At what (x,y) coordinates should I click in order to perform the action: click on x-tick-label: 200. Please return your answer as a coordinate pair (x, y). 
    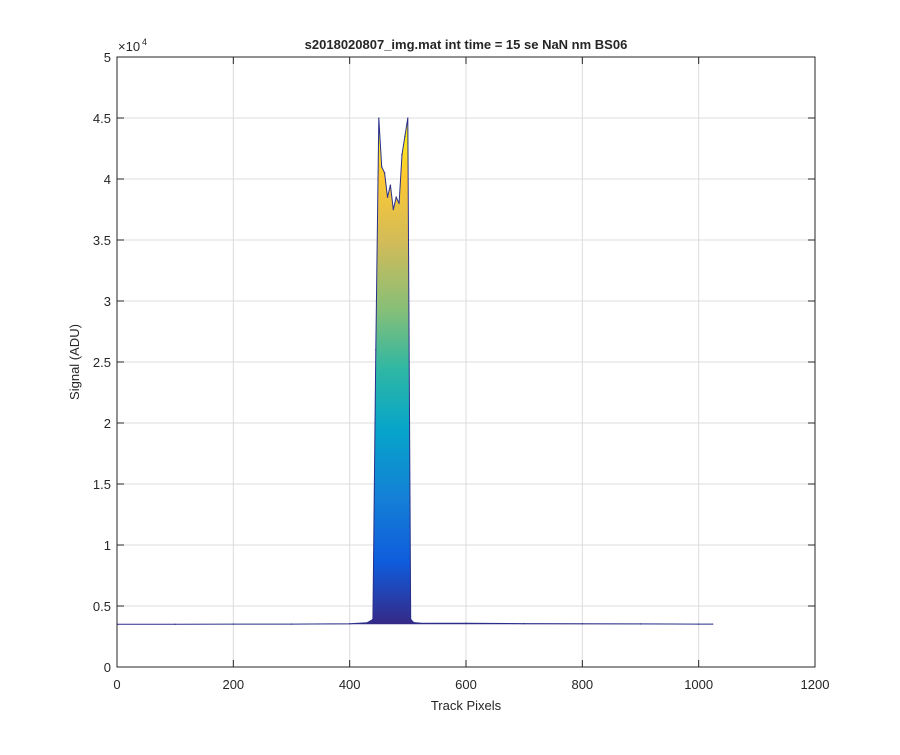
    Looking at the image, I should click on (233, 684).